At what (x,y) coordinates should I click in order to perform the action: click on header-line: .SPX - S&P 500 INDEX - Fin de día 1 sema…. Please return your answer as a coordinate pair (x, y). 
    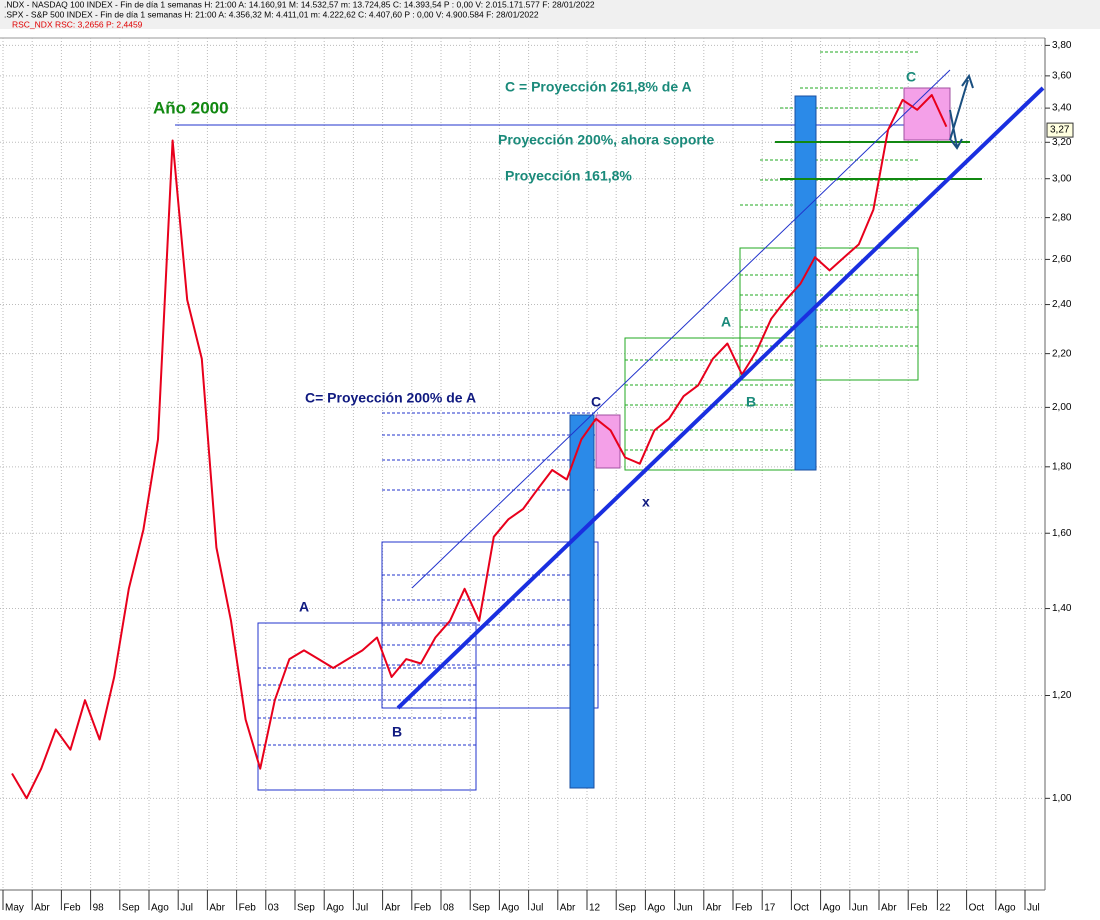
    Looking at the image, I should click on (271, 14).